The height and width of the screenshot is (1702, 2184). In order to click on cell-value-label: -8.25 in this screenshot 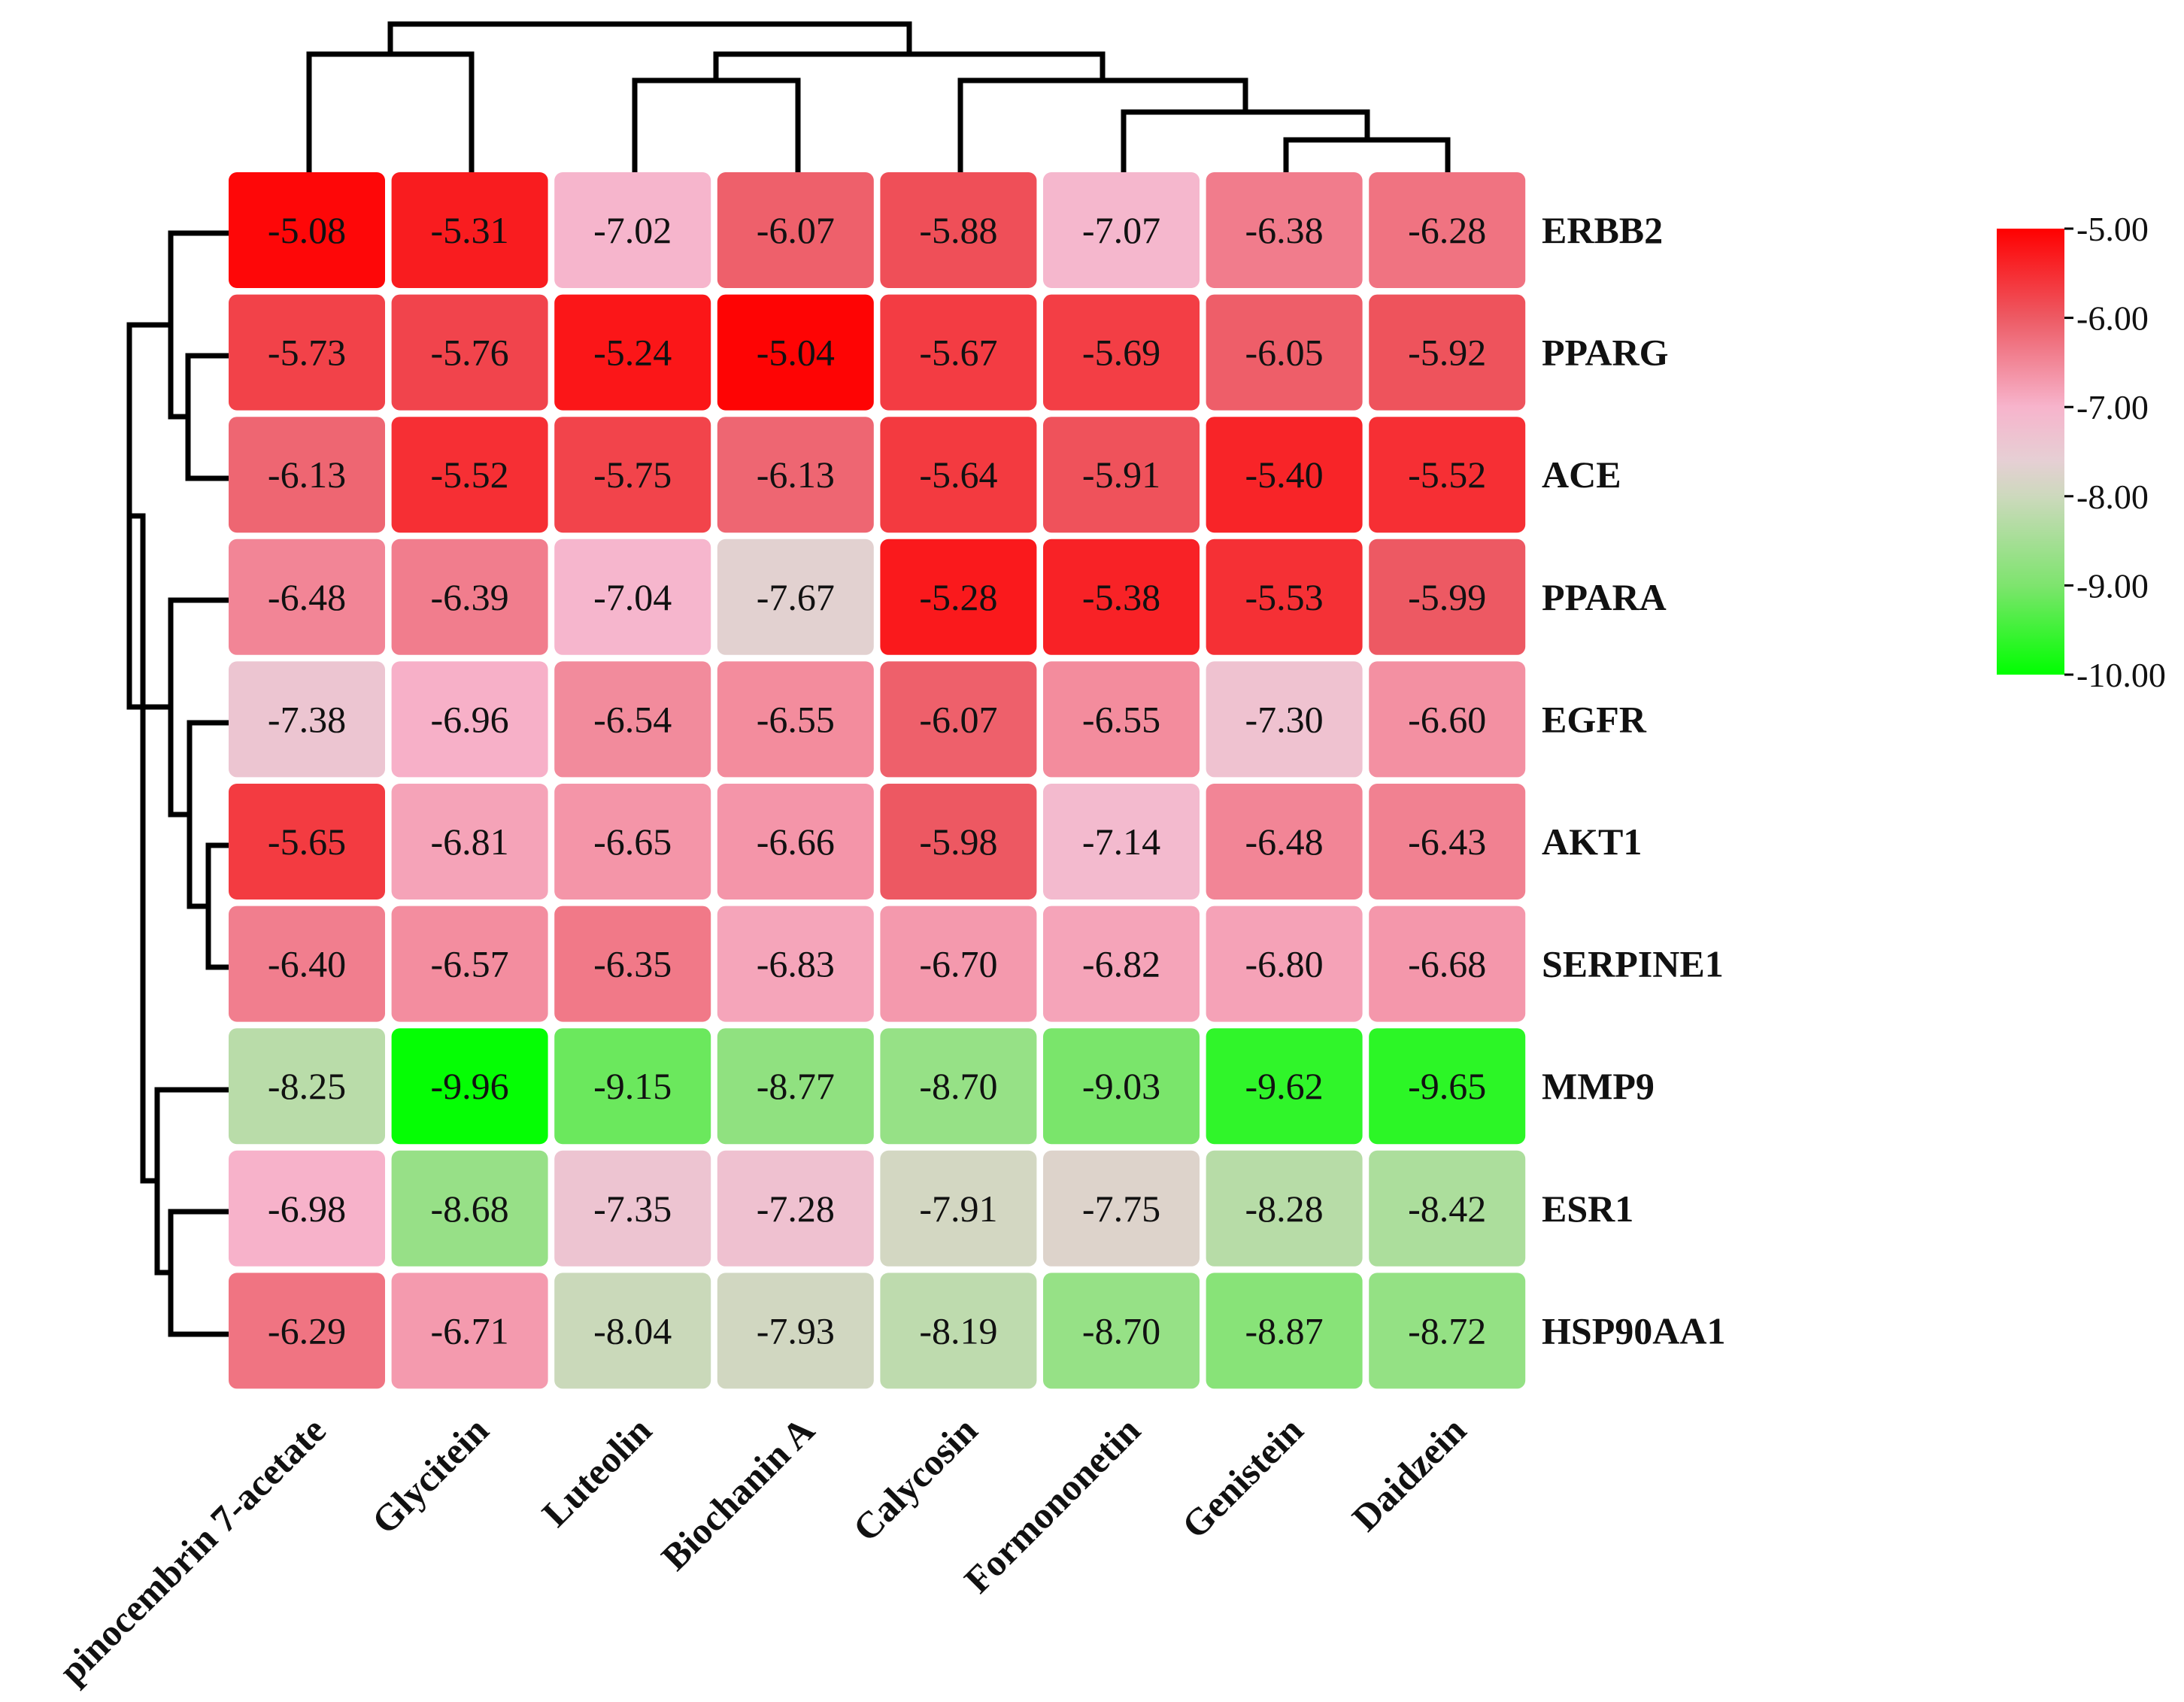, I will do `click(307, 1086)`.